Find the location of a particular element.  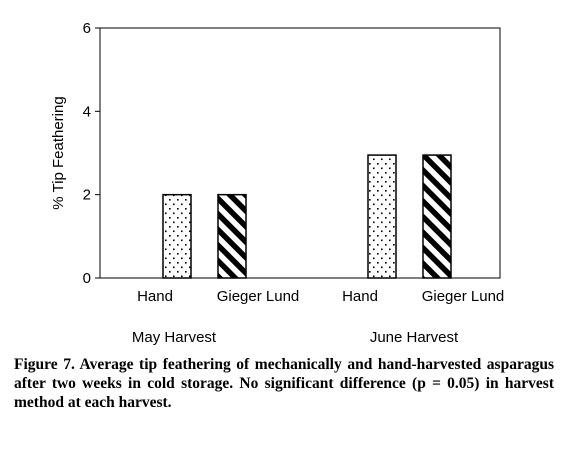

y-axis: 0 2 4 6 is located at coordinates (91, 153).